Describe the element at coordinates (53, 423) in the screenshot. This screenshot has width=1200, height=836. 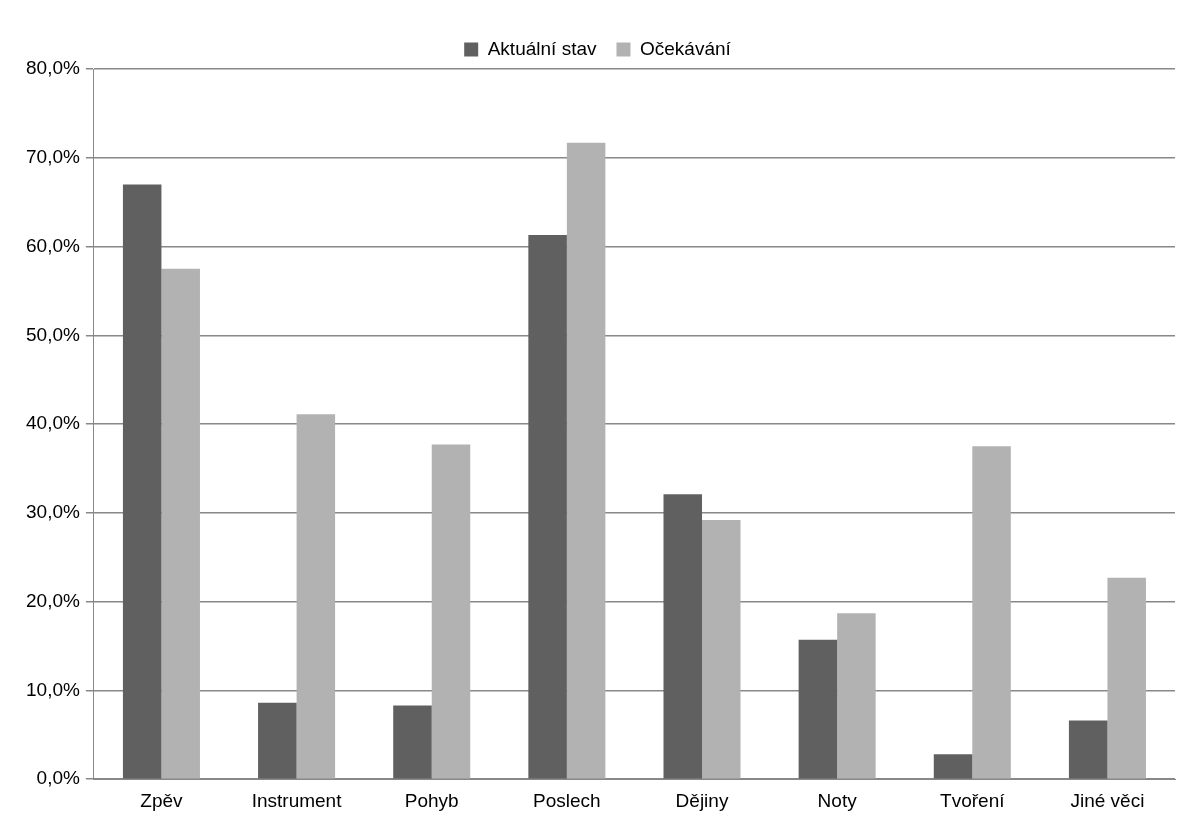
I see `y-tick-label: 40,0%` at that location.